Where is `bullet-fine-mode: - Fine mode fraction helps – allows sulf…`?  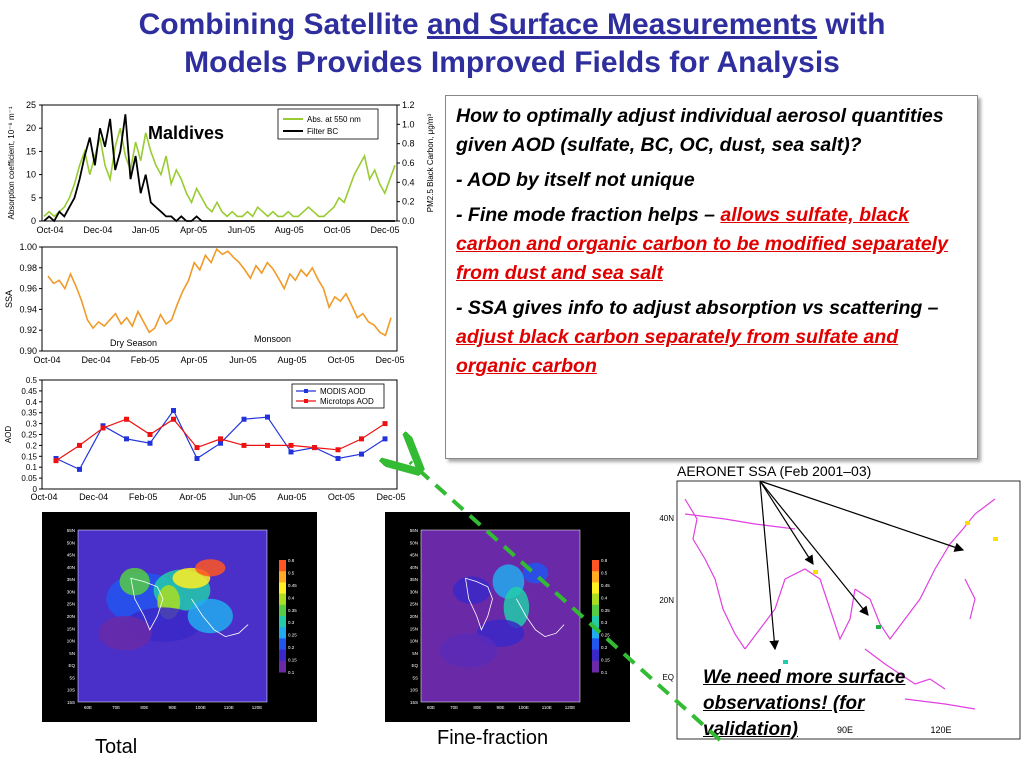 bullet-fine-mode: - Fine mode fraction helps – allows sulf… is located at coordinates (712, 244).